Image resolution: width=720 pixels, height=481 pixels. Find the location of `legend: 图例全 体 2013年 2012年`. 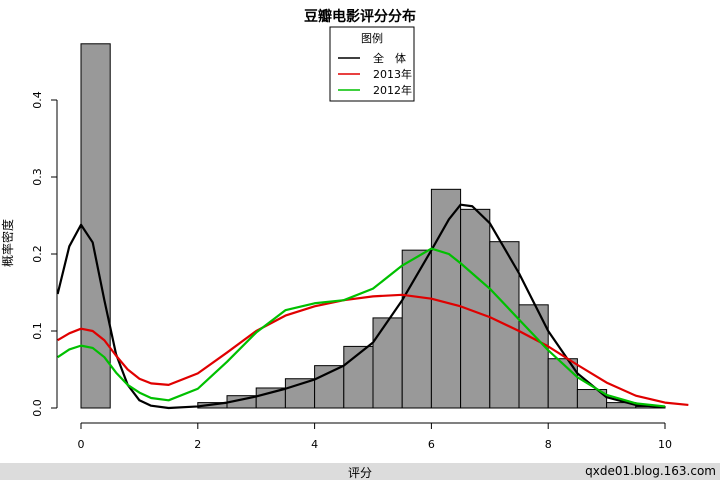

legend: 图例全 体 2013年 2012年 is located at coordinates (372, 64).